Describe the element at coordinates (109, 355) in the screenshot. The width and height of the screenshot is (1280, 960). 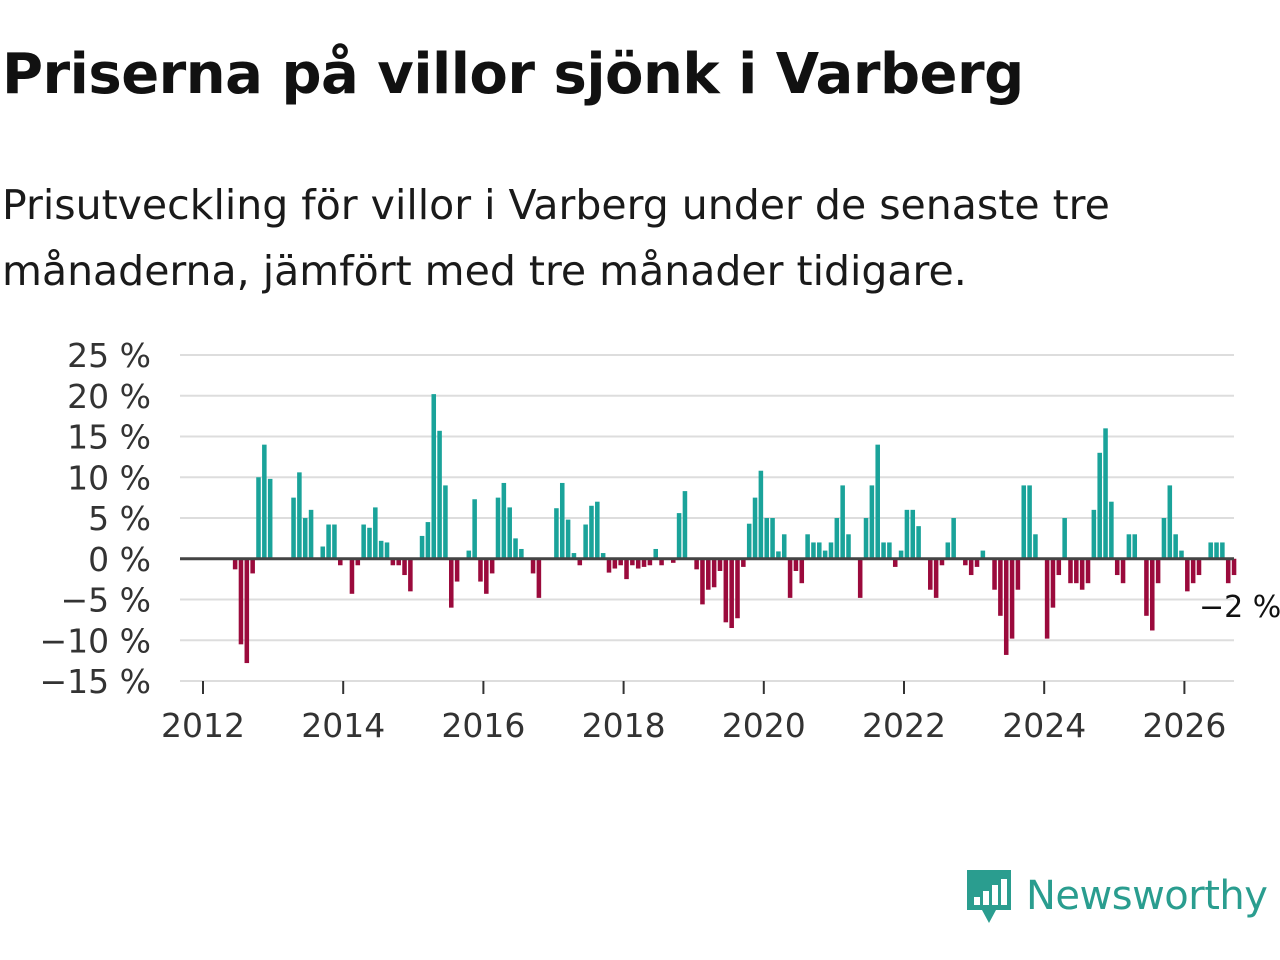
I see `y-tick-label: 25 %` at that location.